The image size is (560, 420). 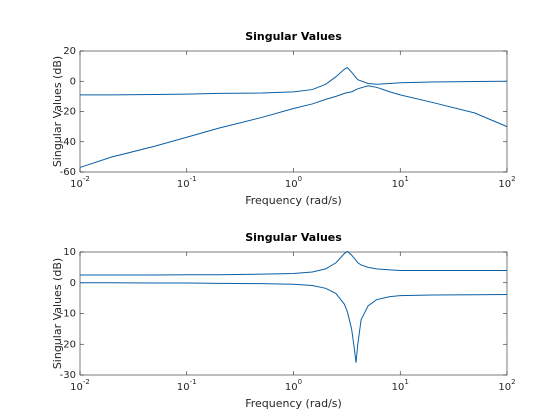 I want to click on y-tick-label: -60, so click(x=68, y=172).